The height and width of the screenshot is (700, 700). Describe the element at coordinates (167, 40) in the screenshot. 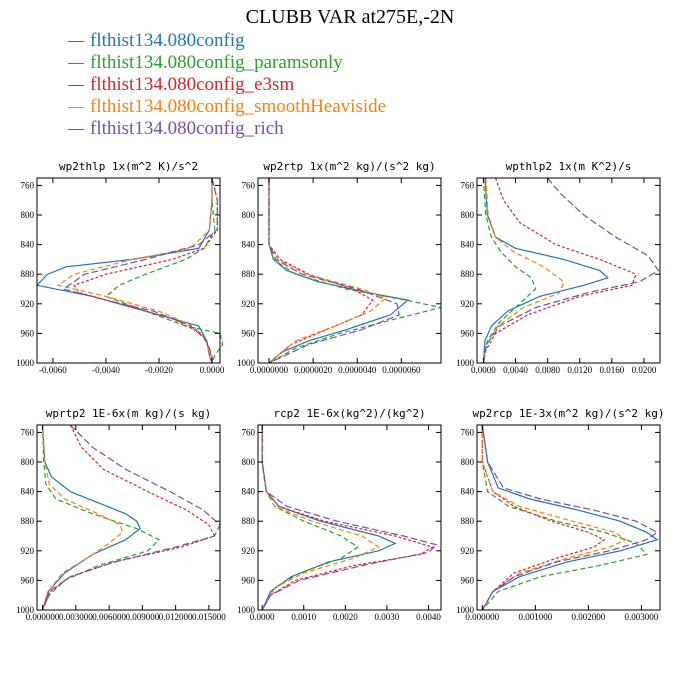

I see `legend-label: flthist134.080config` at that location.